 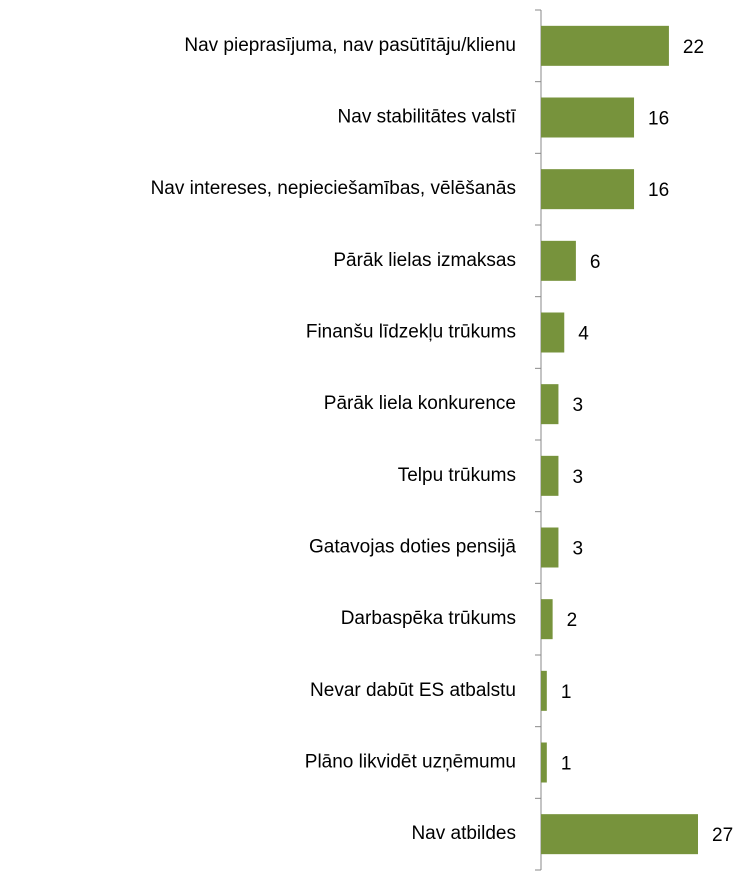 What do you see at coordinates (572, 620) in the screenshot?
I see `value-label: 2` at bounding box center [572, 620].